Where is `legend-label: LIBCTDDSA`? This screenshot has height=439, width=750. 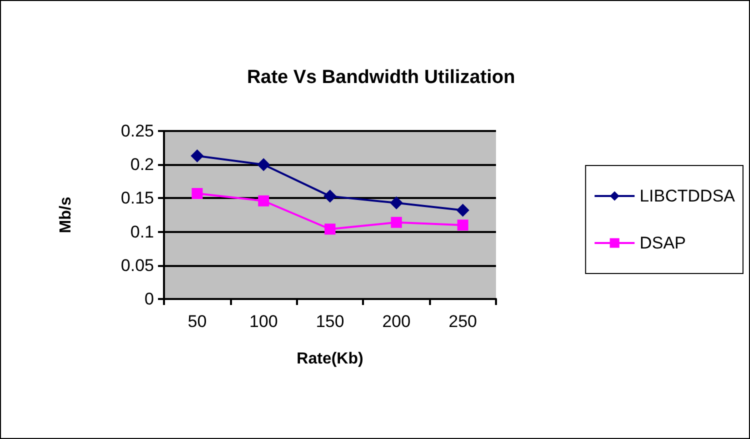 legend-label: LIBCTDDSA is located at coordinates (688, 196).